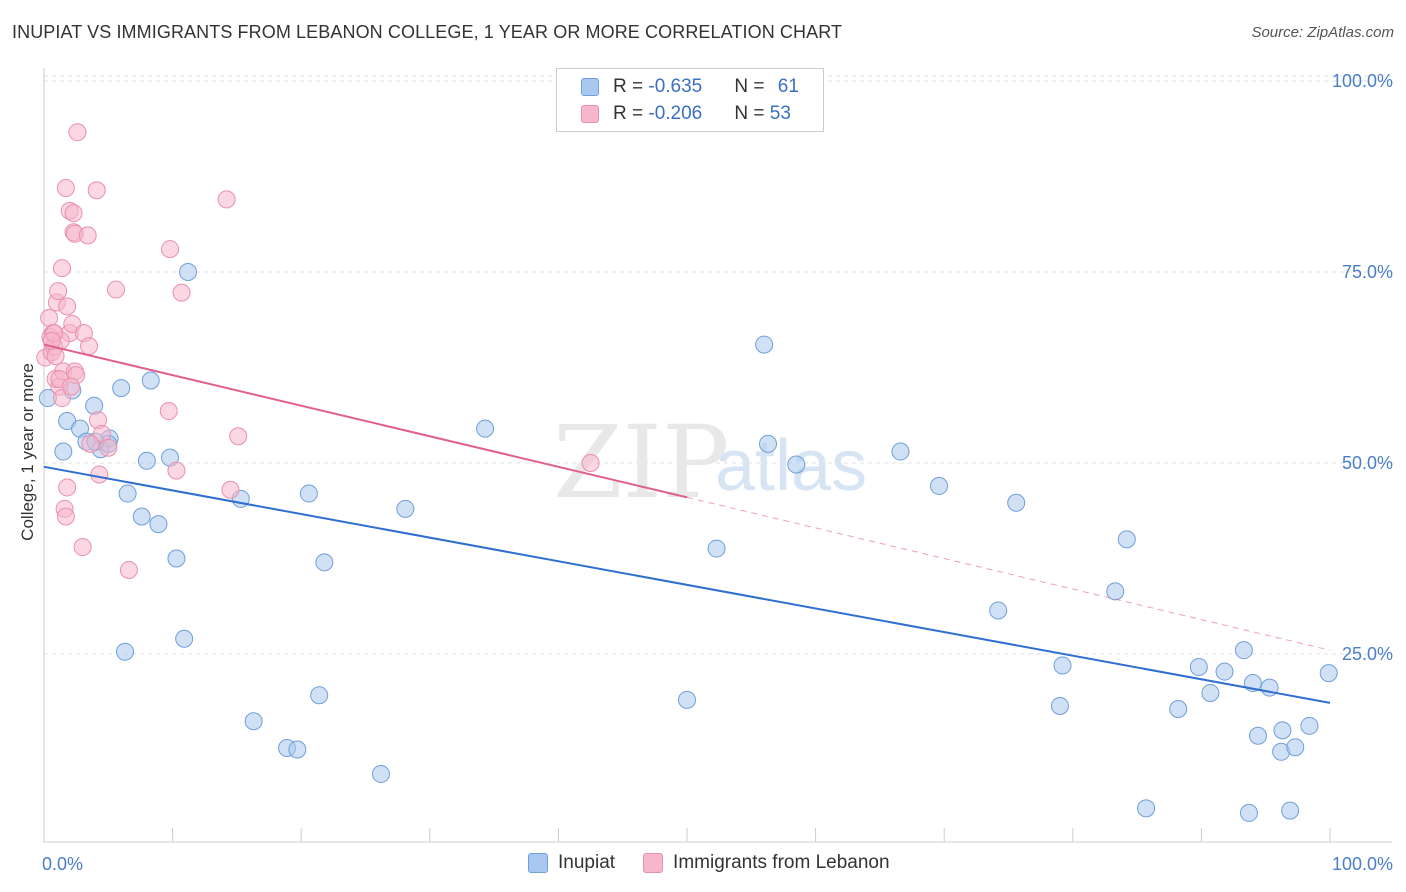 The height and width of the screenshot is (892, 1406). I want to click on legend-swatch-blue, so click(590, 87).